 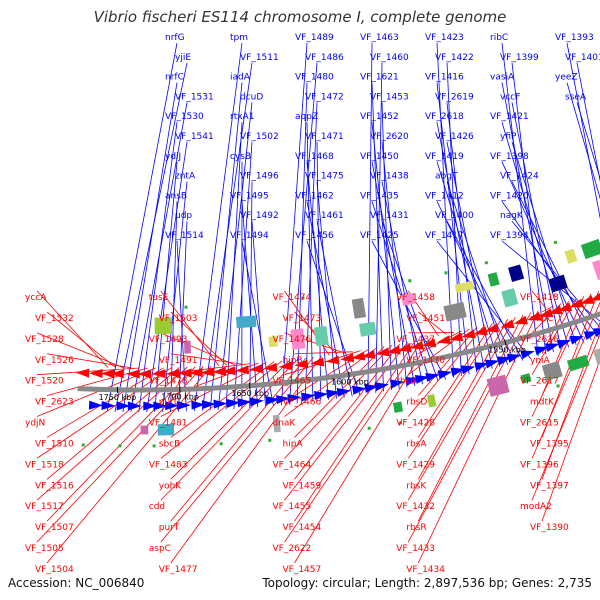 I want to click on gene-label: dnaK, so click(x=285, y=424).